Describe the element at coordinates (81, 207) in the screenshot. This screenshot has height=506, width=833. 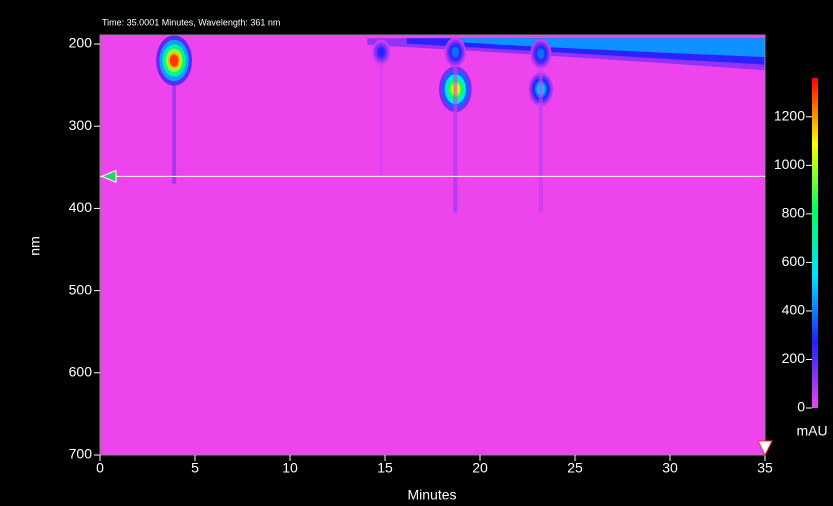
I see `y-tick-label: 400` at that location.